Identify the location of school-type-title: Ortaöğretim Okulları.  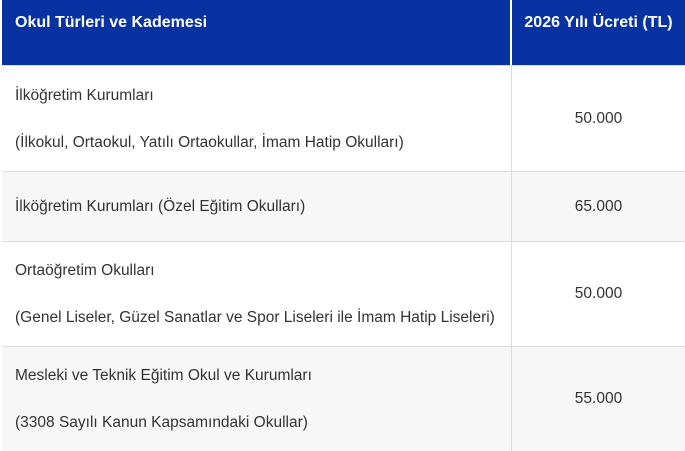
(85, 270).